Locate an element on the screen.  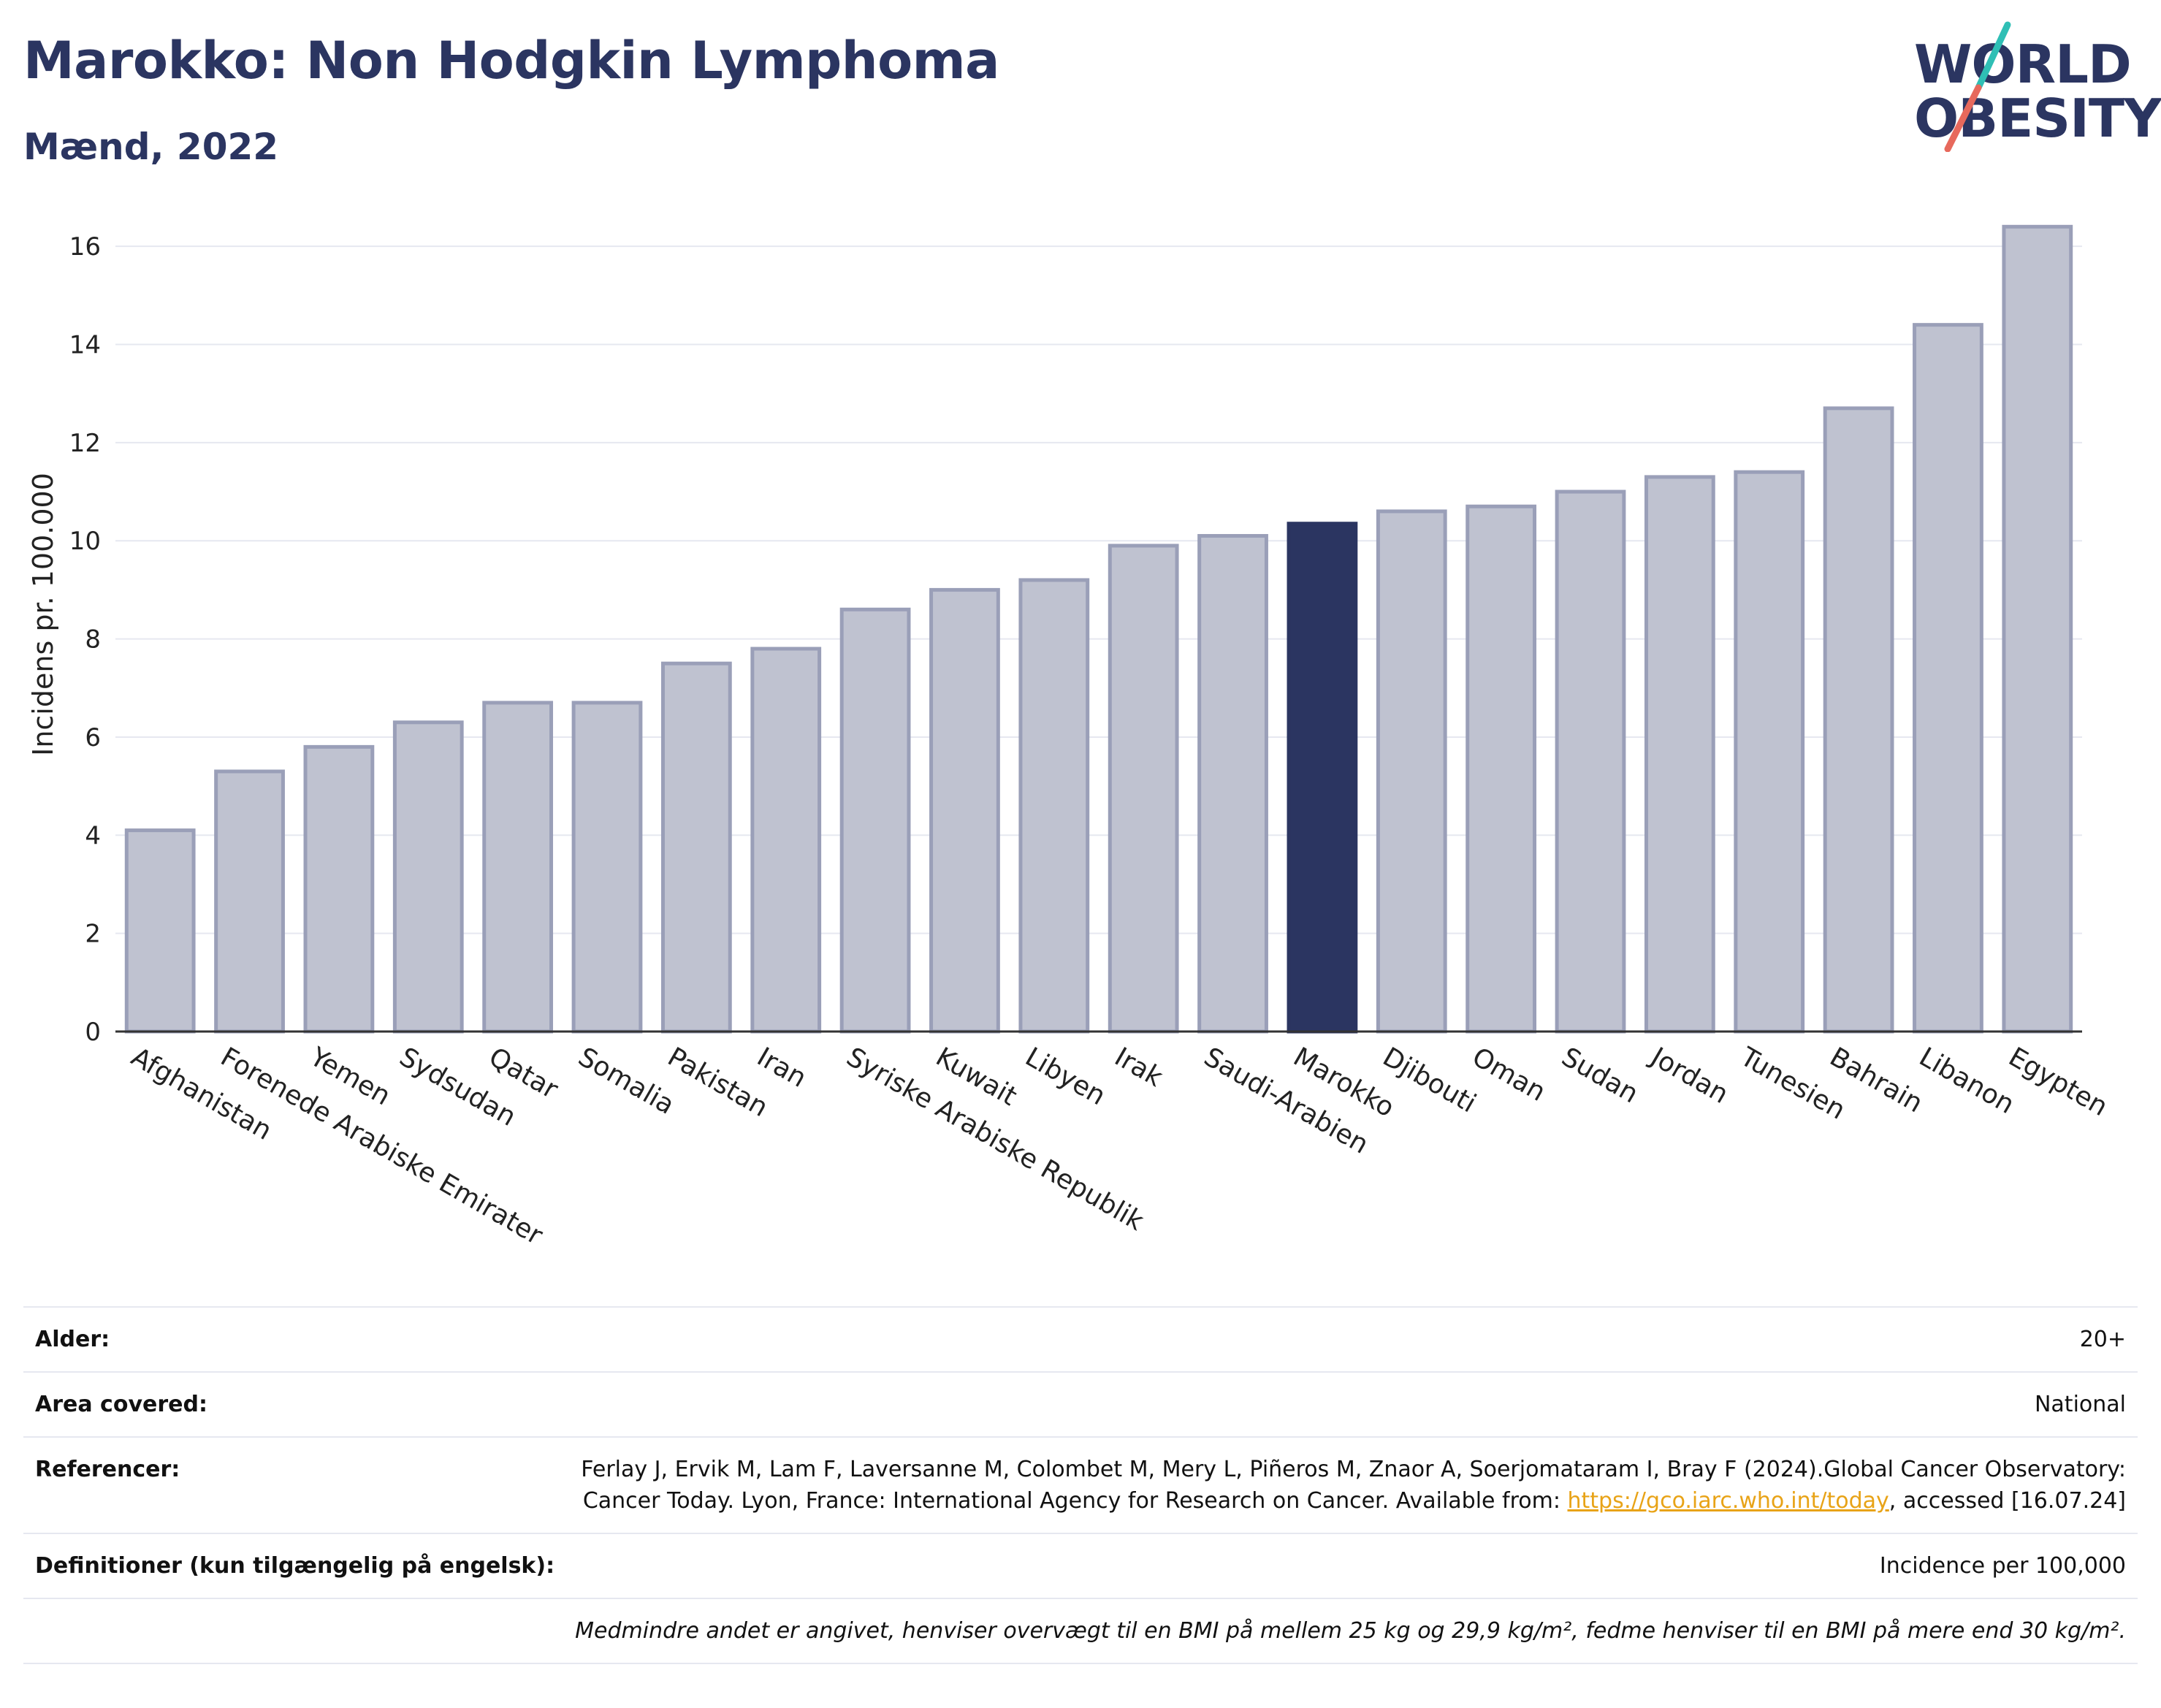
y-tick-label: 6 is located at coordinates (93, 737).